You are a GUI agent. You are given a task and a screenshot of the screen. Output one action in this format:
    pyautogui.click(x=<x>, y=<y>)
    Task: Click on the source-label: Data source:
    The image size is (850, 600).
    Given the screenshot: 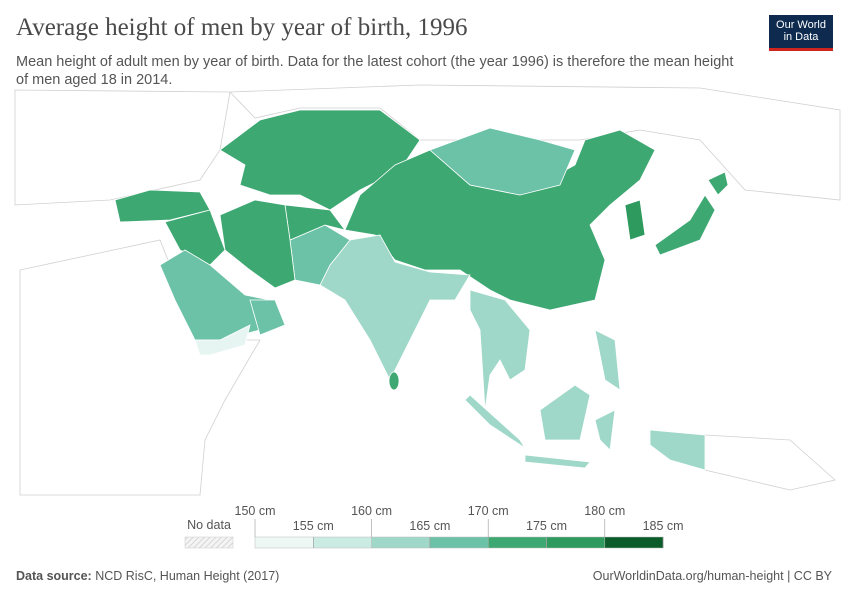 What is the action you would take?
    pyautogui.click(x=54, y=576)
    